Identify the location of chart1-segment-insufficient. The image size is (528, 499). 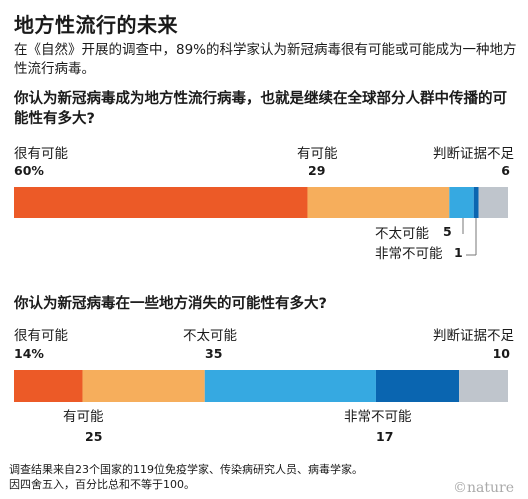
(493, 202).